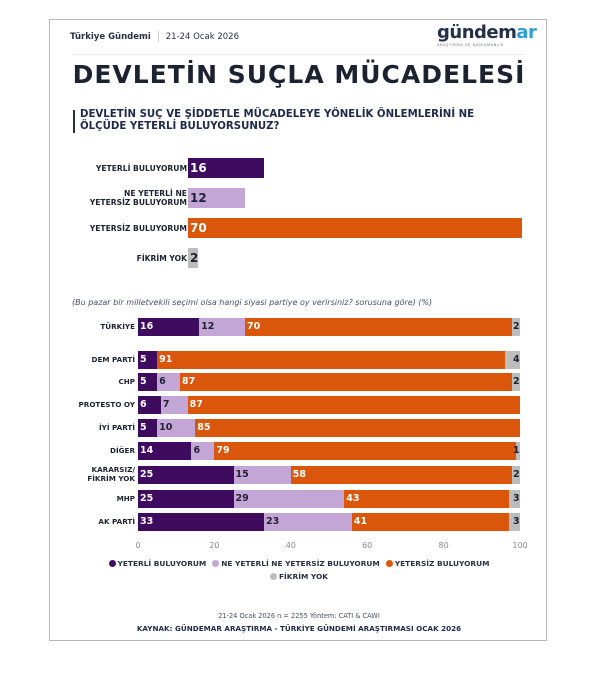  I want to click on bar-value-label: 16, so click(198, 168).